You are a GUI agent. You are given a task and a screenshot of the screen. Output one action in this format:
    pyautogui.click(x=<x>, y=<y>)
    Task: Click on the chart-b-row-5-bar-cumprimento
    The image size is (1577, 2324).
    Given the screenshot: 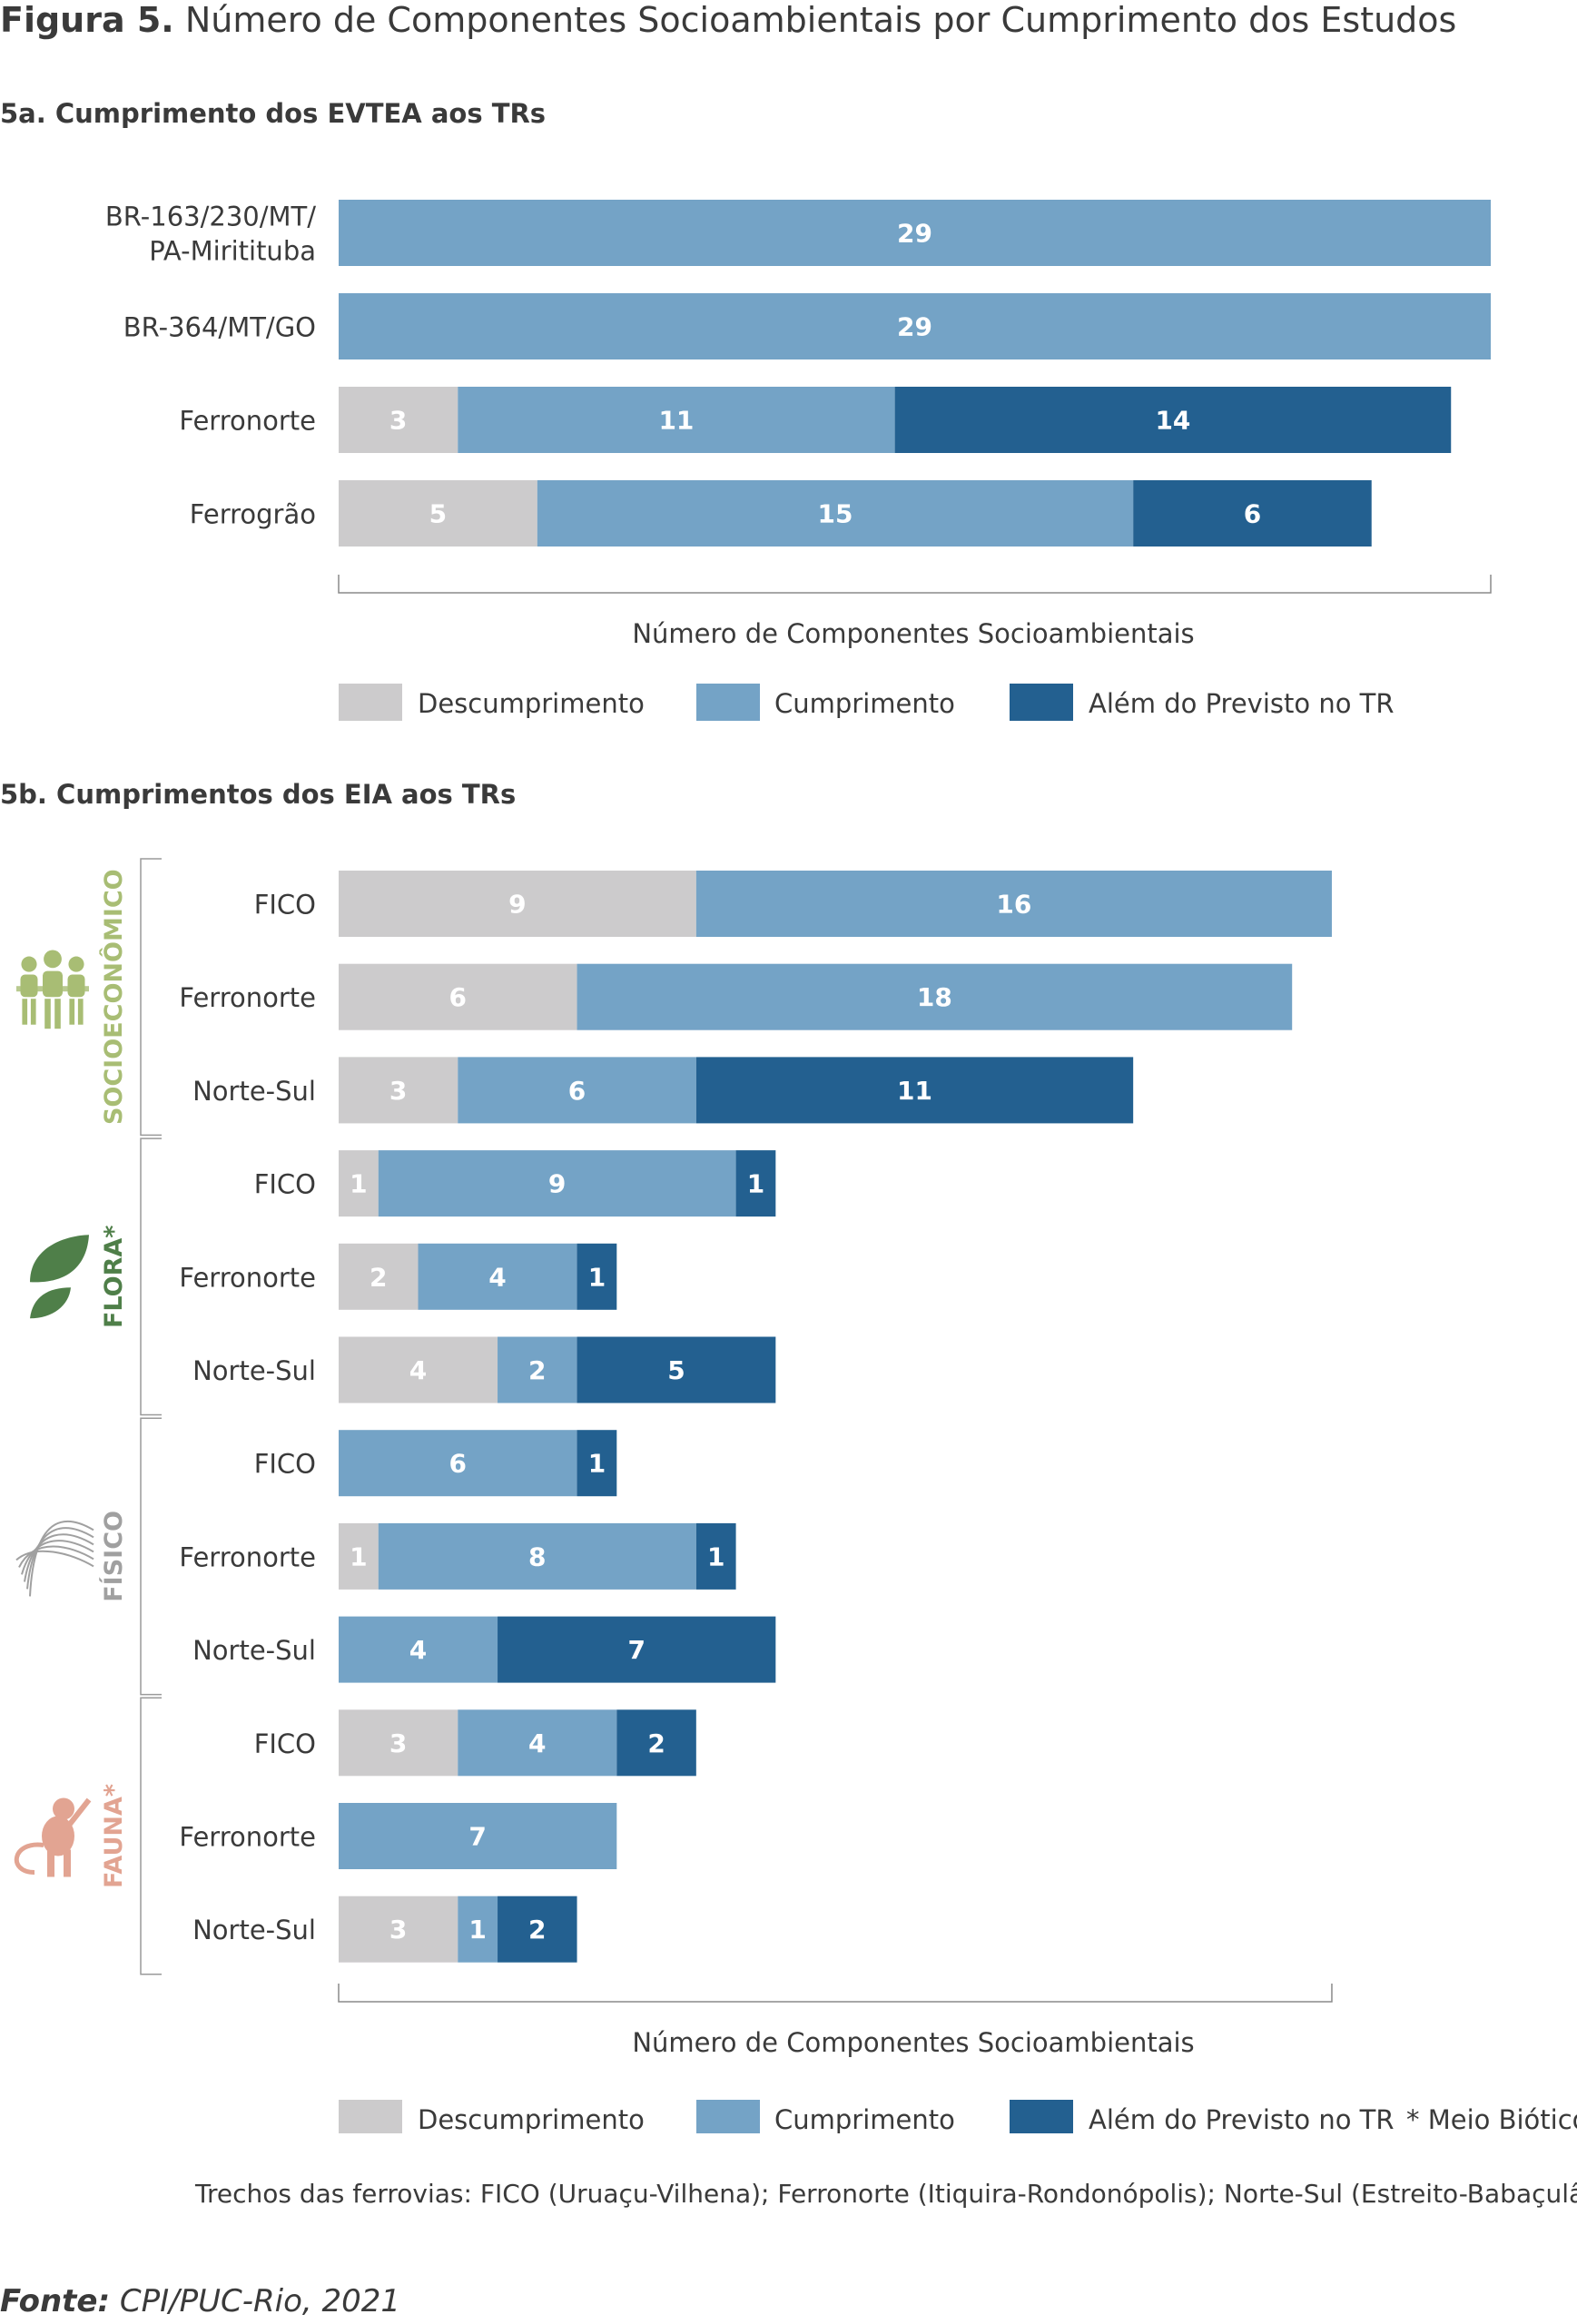 What is the action you would take?
    pyautogui.click(x=538, y=1369)
    